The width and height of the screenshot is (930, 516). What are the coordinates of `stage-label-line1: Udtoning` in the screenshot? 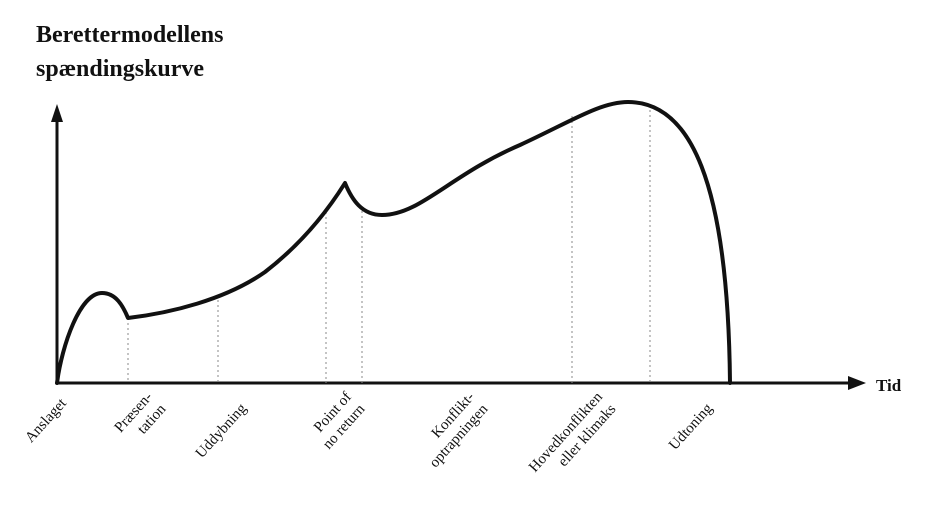 It's located at (691, 426).